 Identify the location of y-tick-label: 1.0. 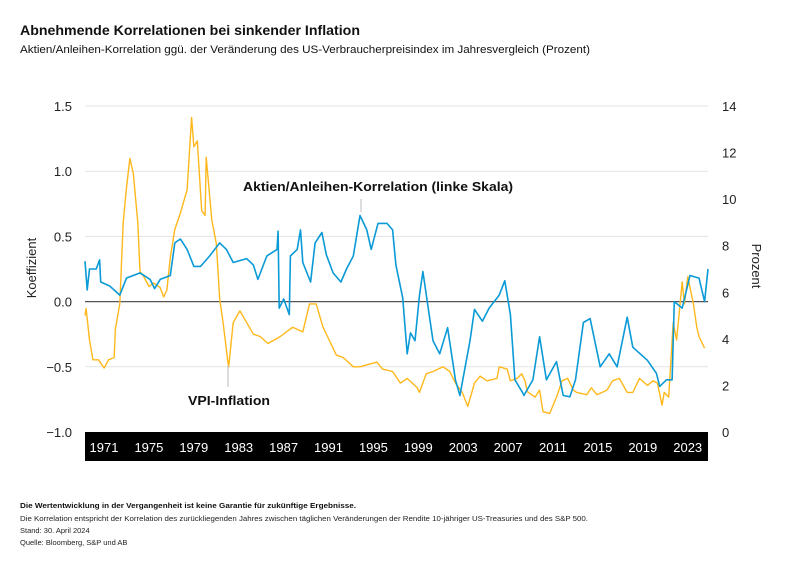
(63, 171).